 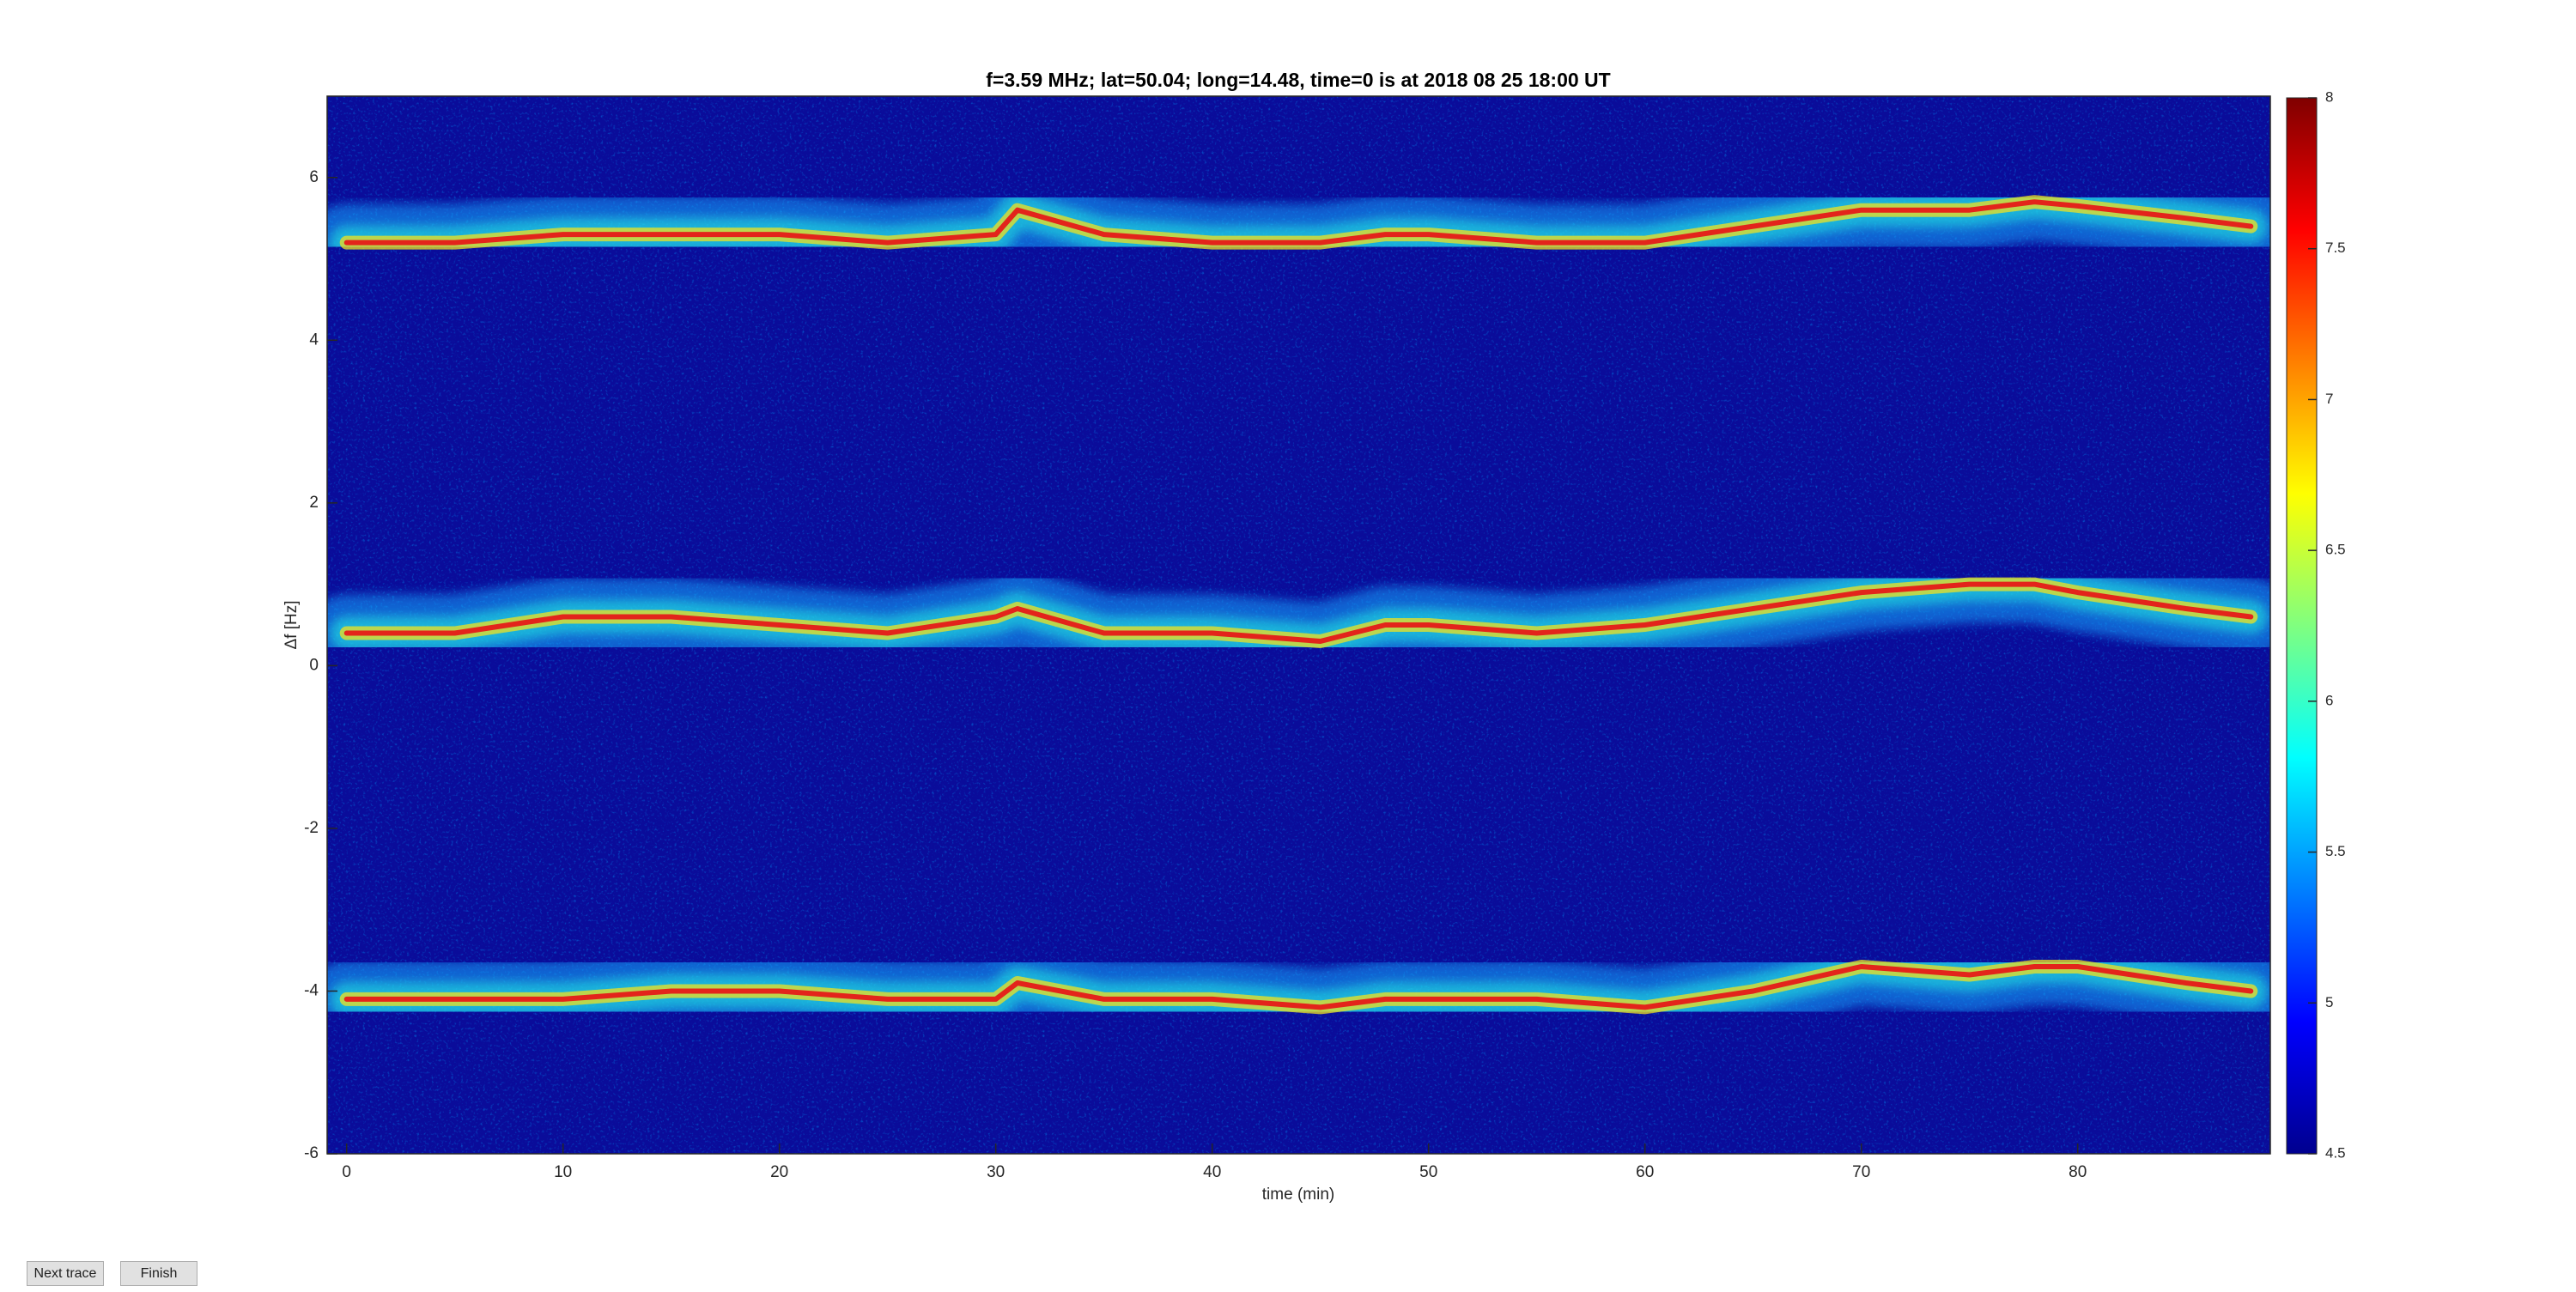 What do you see at coordinates (314, 665) in the screenshot?
I see `y-tick-label: 0` at bounding box center [314, 665].